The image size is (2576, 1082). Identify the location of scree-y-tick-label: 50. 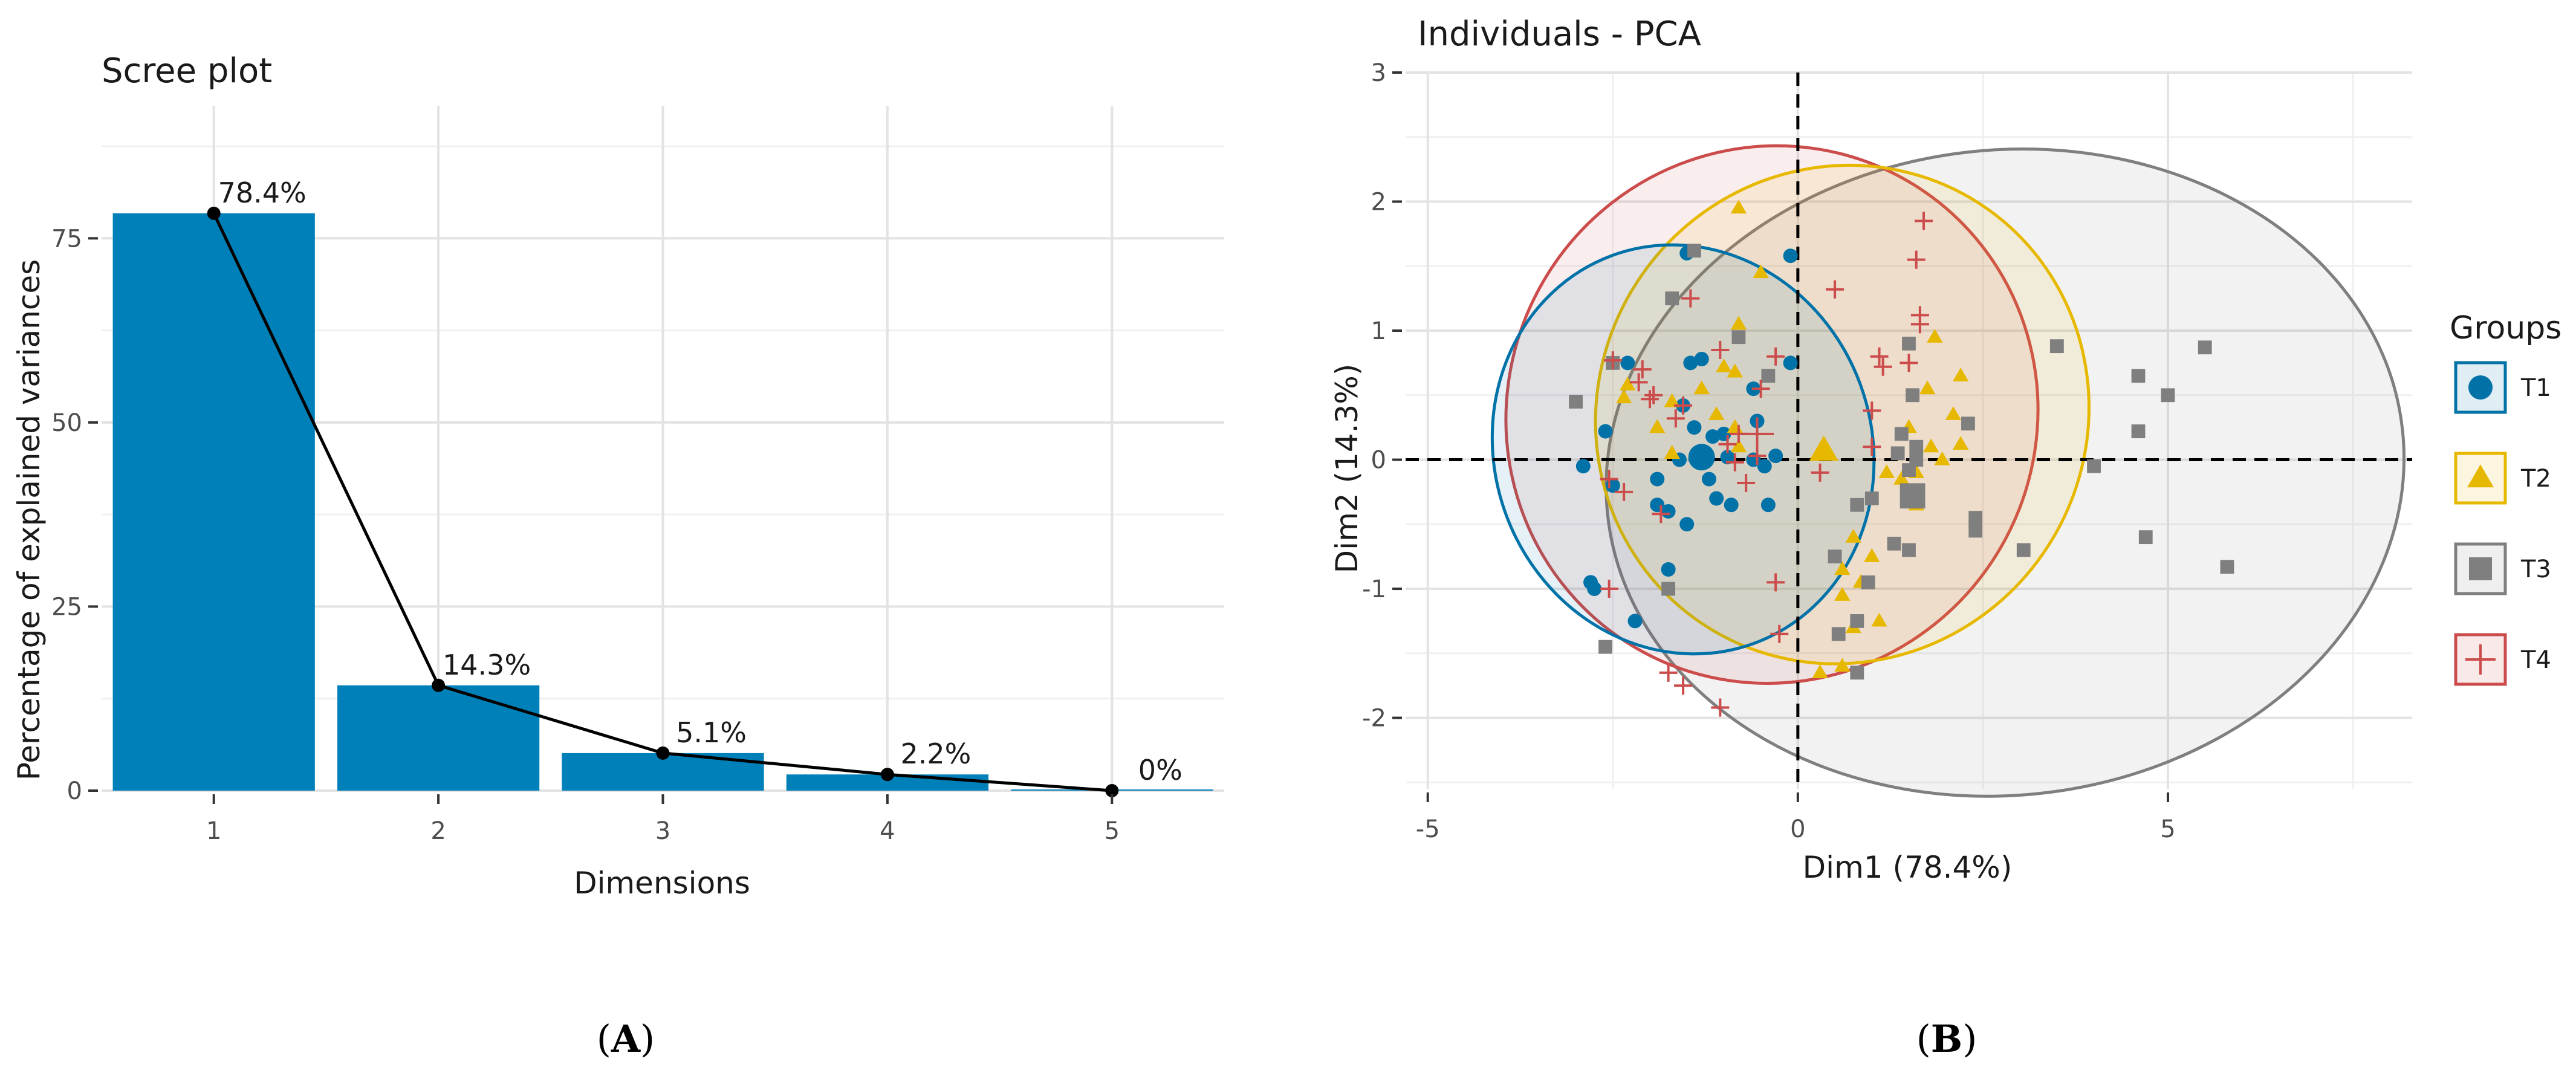
(66, 423).